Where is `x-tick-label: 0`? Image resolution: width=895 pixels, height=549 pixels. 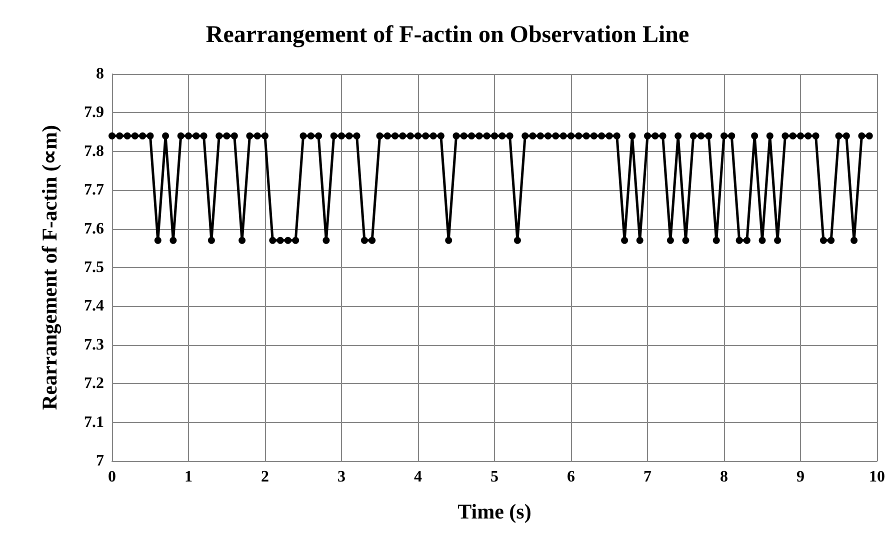
x-tick-label: 0 is located at coordinates (112, 477).